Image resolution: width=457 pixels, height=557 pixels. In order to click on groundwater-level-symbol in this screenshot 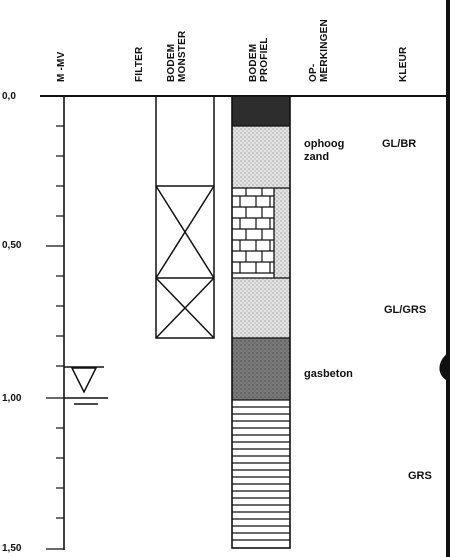, I will do `click(86, 385)`.